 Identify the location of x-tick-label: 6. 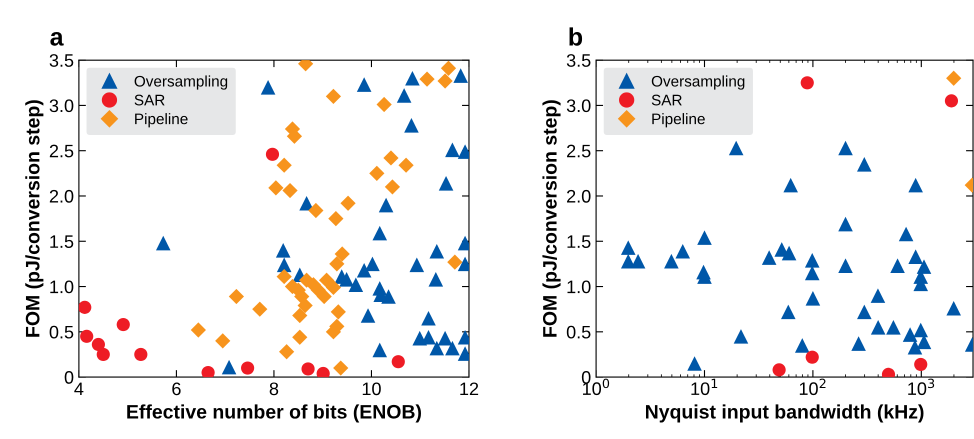
(176, 389).